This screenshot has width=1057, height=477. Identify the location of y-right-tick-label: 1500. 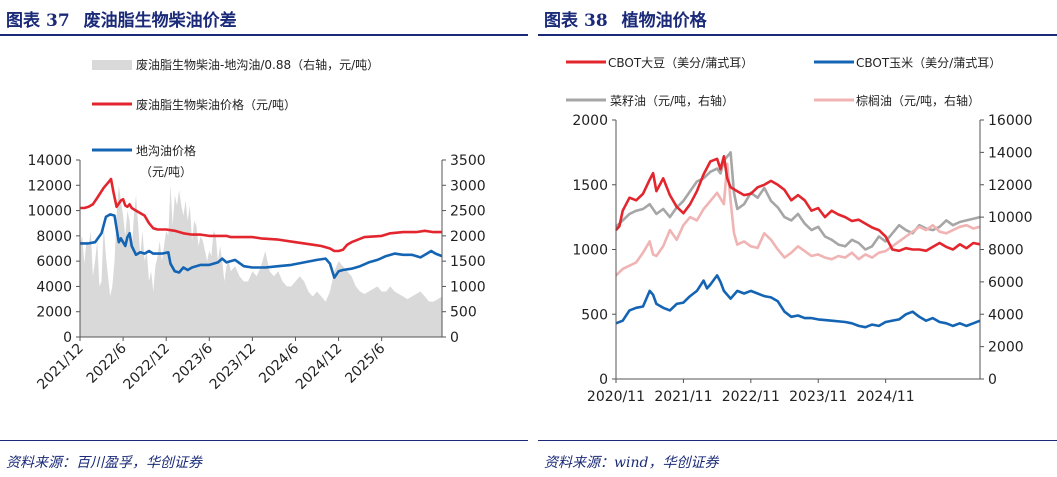
(468, 262).